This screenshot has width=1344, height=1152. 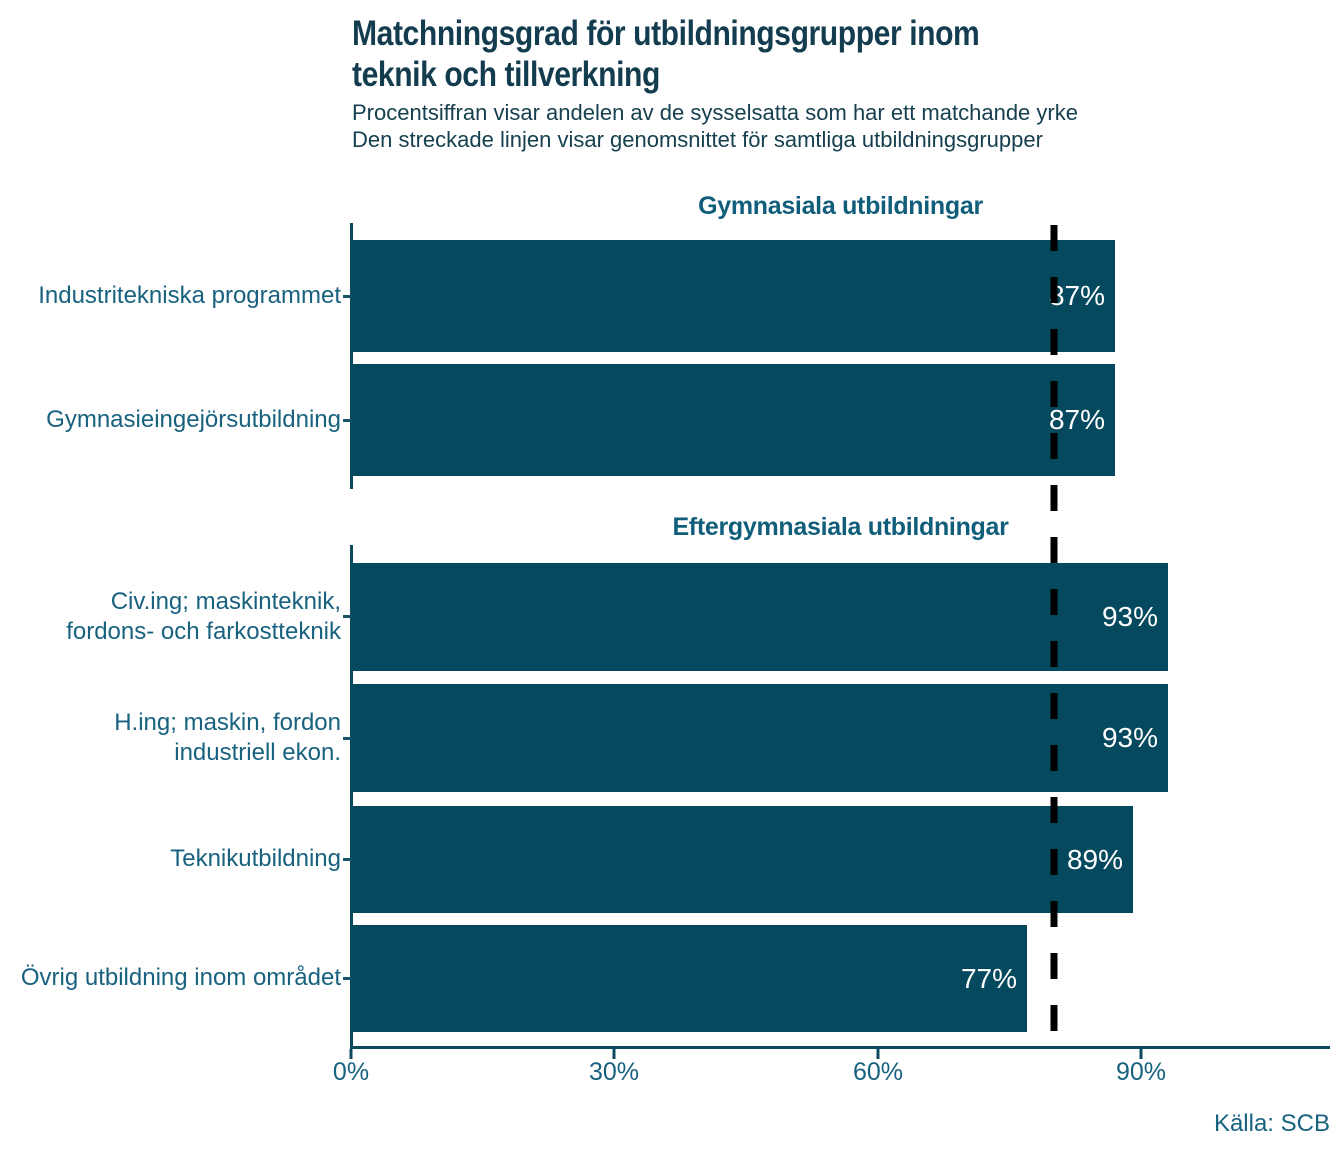 What do you see at coordinates (759, 617) in the screenshot?
I see `bar-civing-maskinteknik: 93%` at bounding box center [759, 617].